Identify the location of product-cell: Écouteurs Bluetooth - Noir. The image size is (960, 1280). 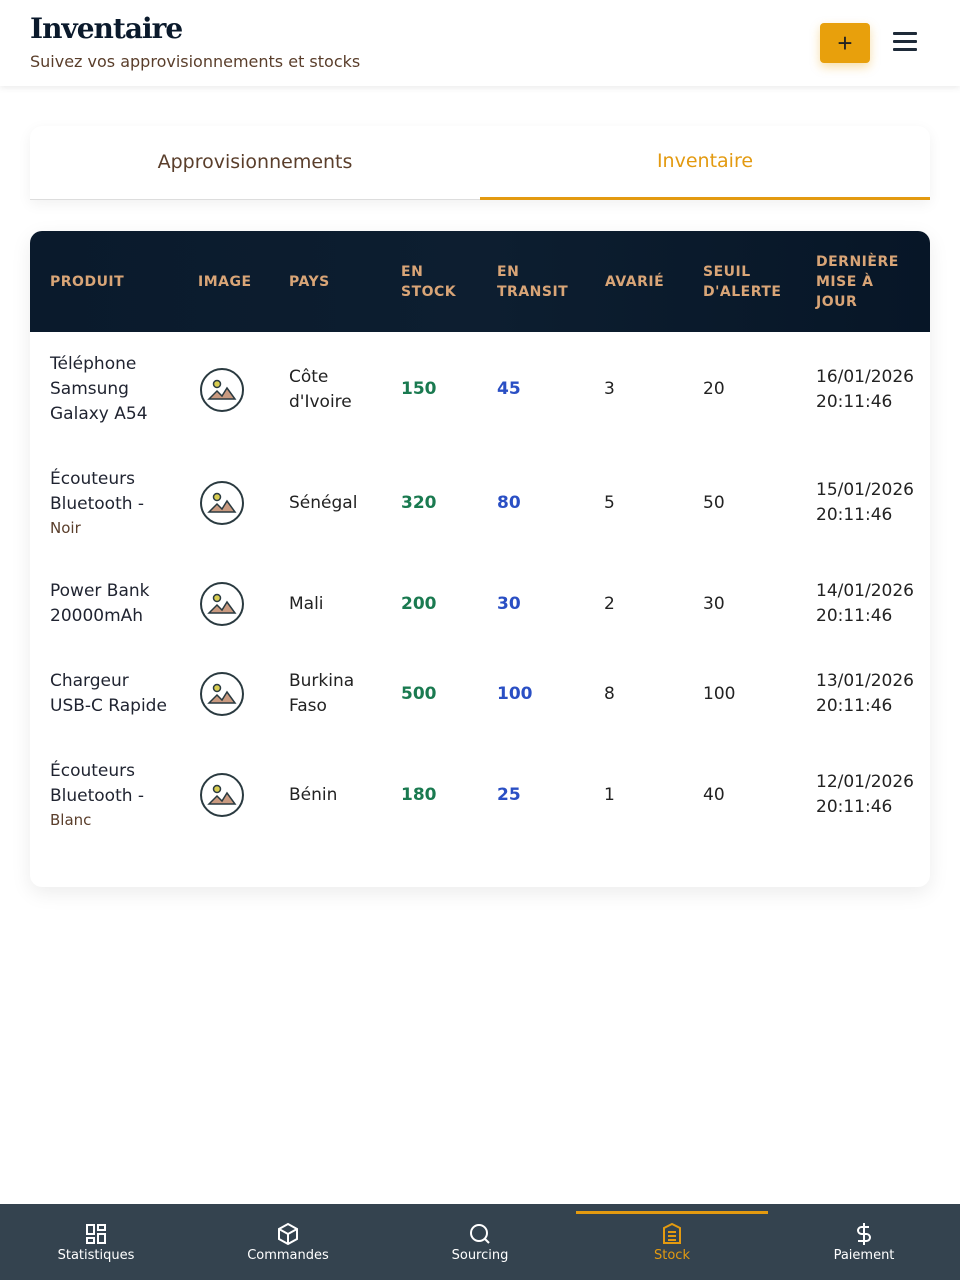
(110, 503).